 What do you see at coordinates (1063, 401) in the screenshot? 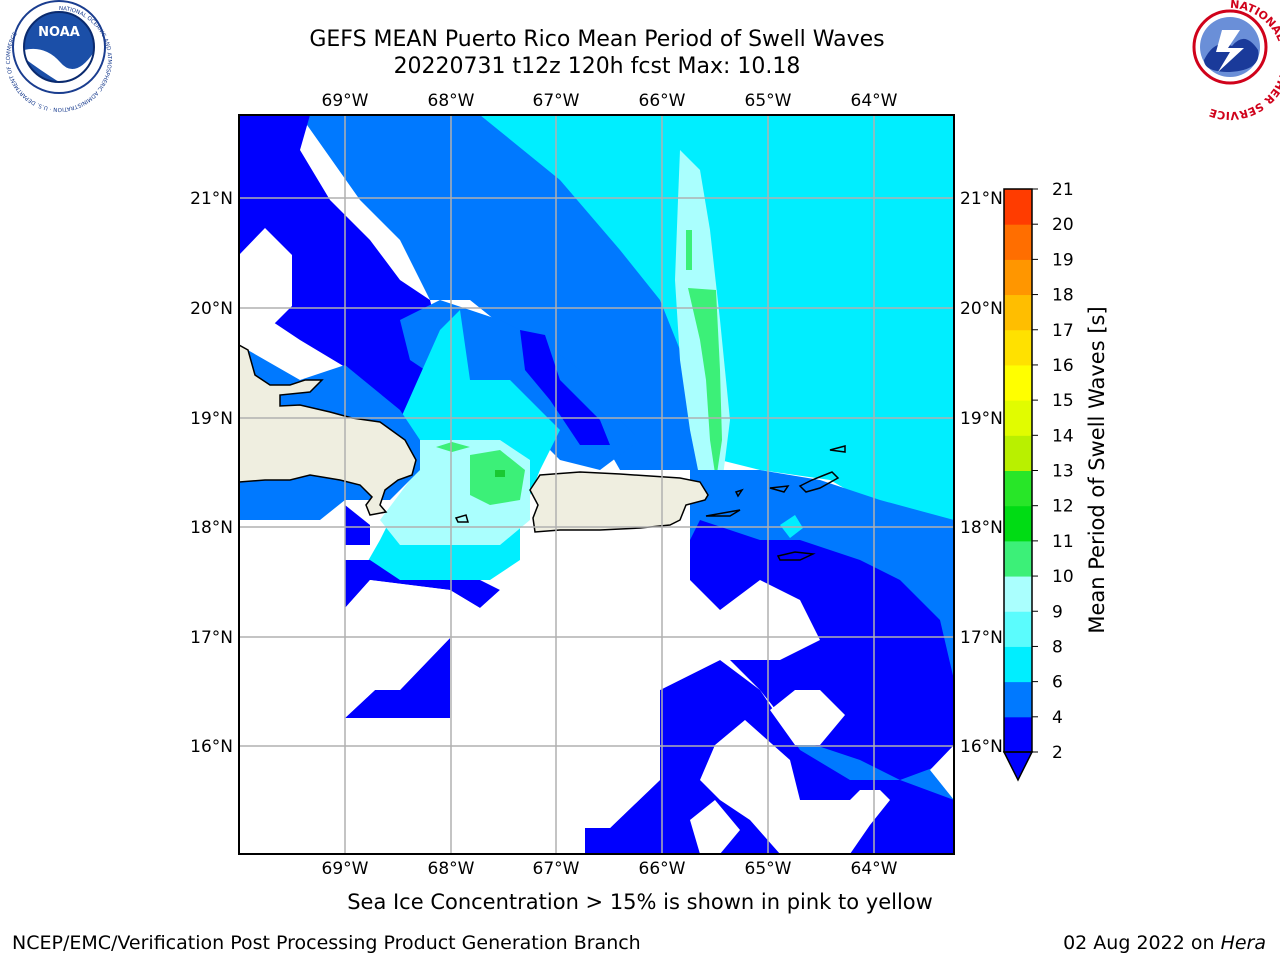
I see `colorbar-tick-label: 15` at bounding box center [1063, 401].